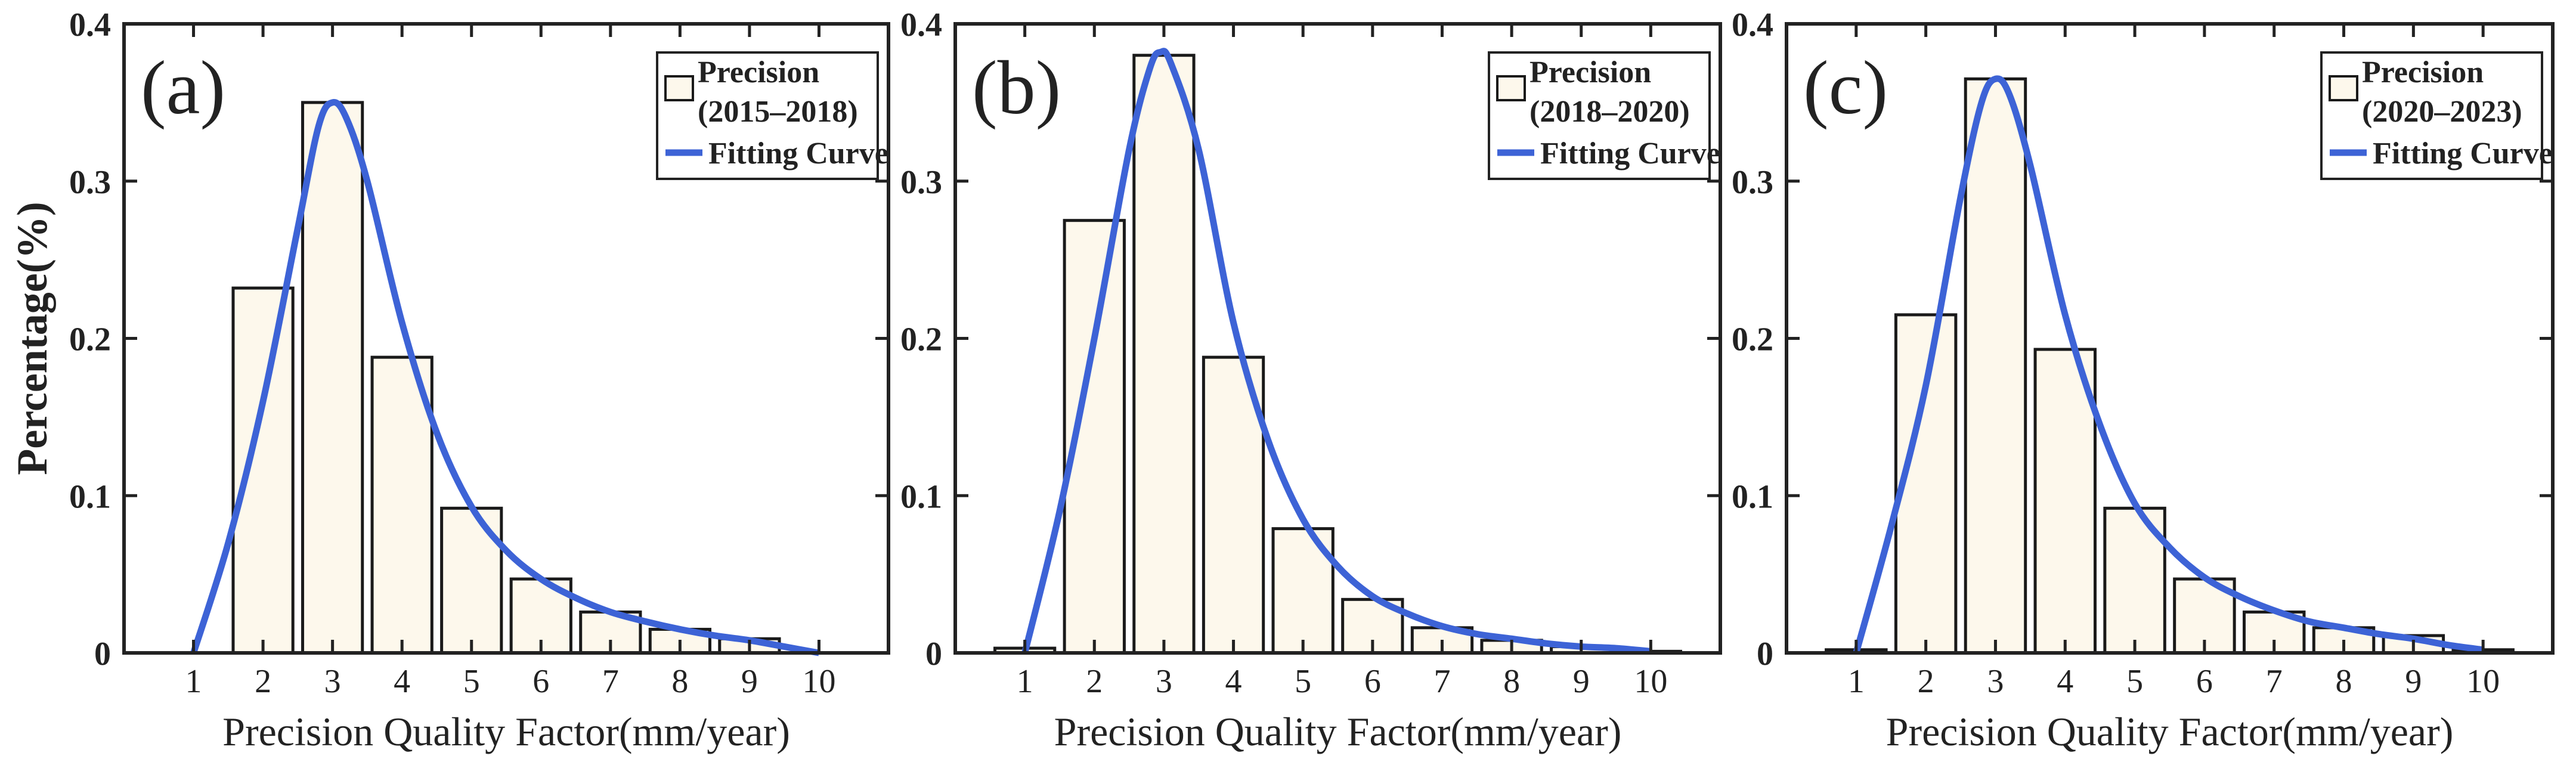  I want to click on legend: Precision (2020–2023) Fitting Curve, so click(2437, 116).